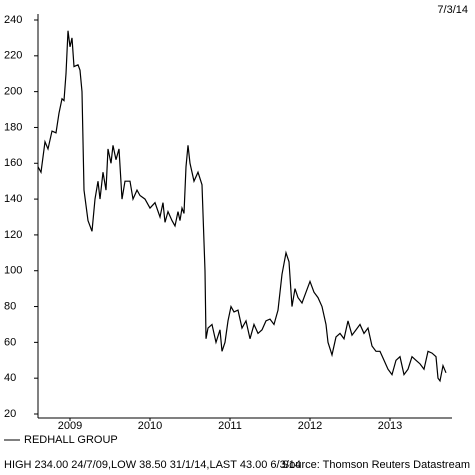 The image size is (475, 475). What do you see at coordinates (13, 20) in the screenshot?
I see `y-tick-label: 240` at bounding box center [13, 20].